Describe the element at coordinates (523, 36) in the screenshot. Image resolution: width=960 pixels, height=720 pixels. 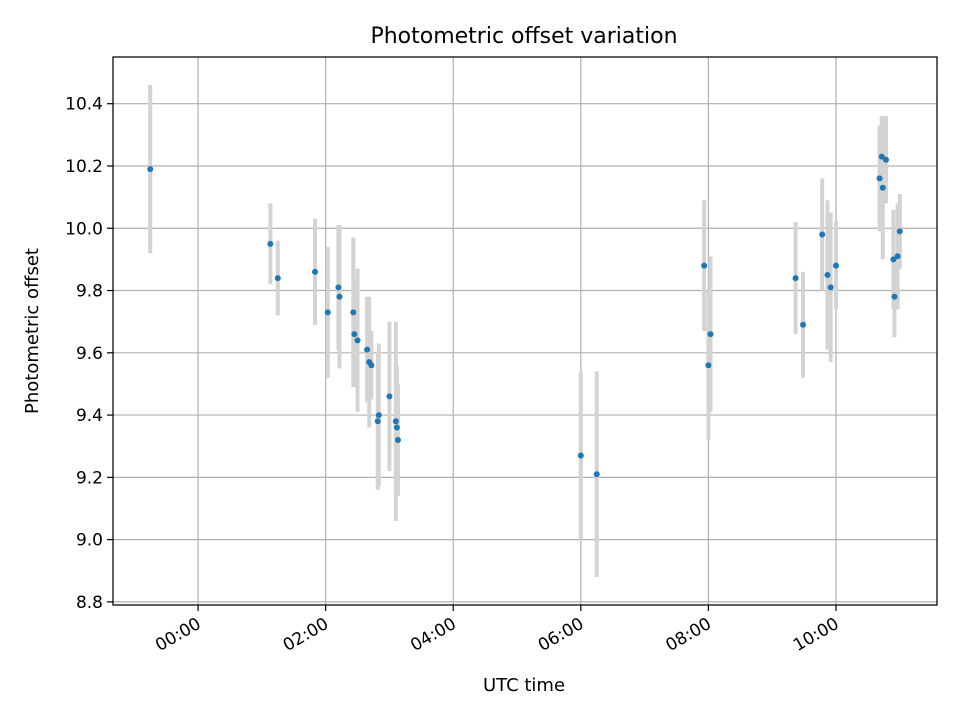
I see `chart-title: Photometric offset variation` at that location.